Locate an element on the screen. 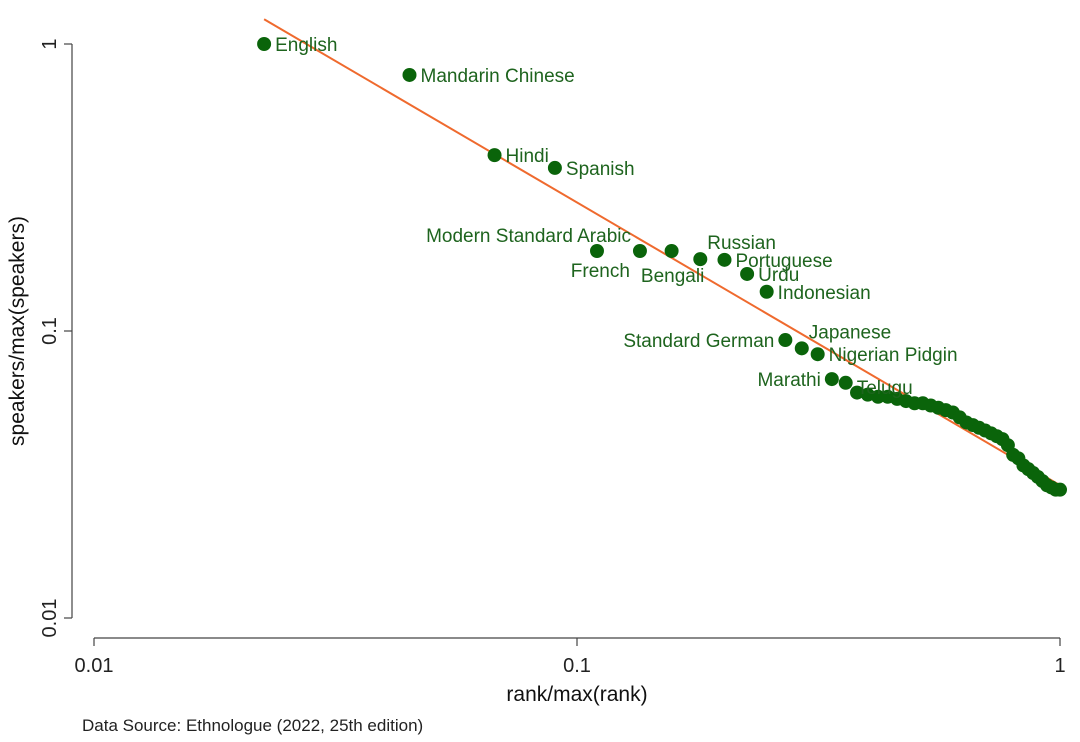 The height and width of the screenshot is (742, 1080). y-tick-label: 1 is located at coordinates (50, 43).